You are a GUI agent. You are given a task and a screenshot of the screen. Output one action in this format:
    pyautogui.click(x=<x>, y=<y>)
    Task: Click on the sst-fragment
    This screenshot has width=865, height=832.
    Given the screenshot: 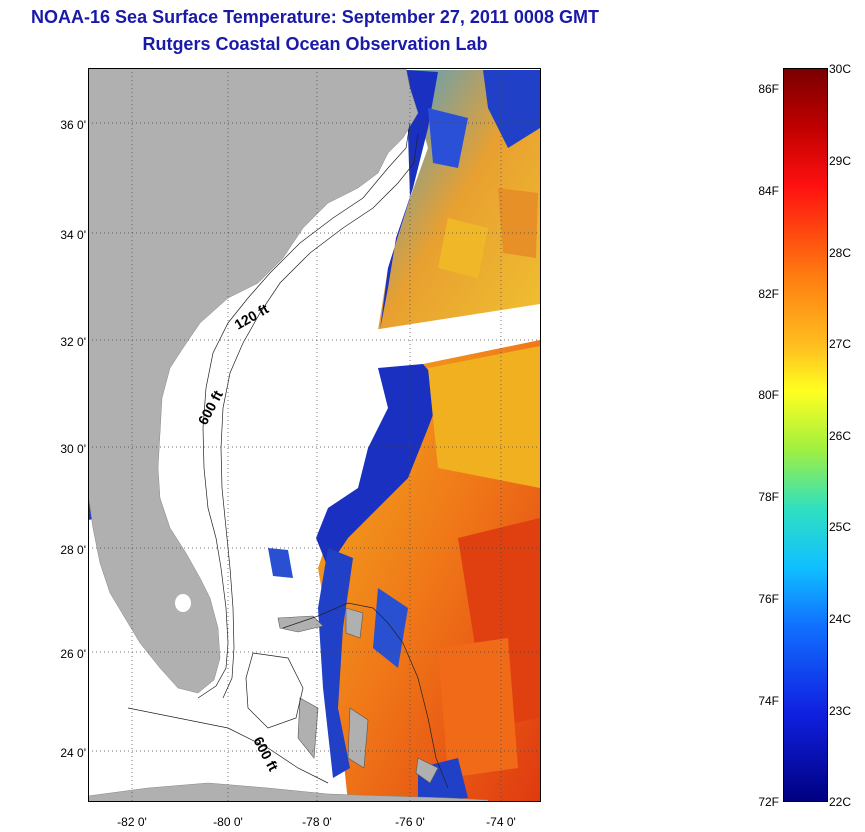 What is the action you would take?
    pyautogui.click(x=280, y=563)
    